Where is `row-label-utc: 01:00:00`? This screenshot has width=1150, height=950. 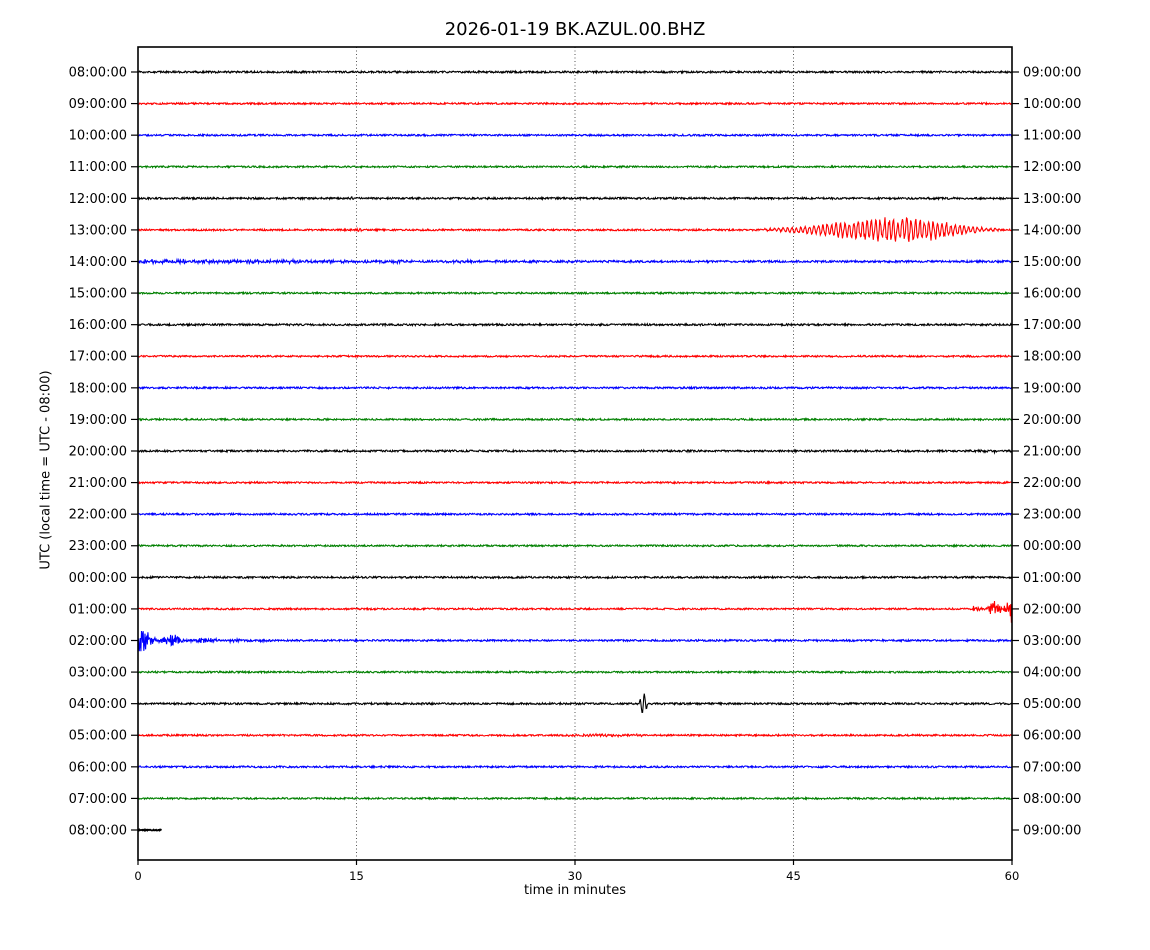 row-label-utc: 01:00:00 is located at coordinates (98, 609).